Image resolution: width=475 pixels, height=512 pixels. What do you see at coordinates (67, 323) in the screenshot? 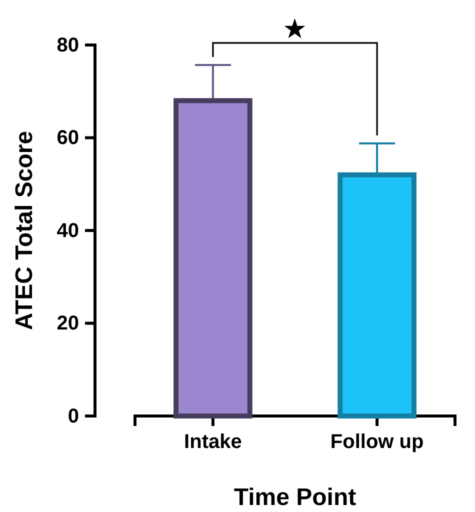
I see `y-tick-label: 20` at bounding box center [67, 323].